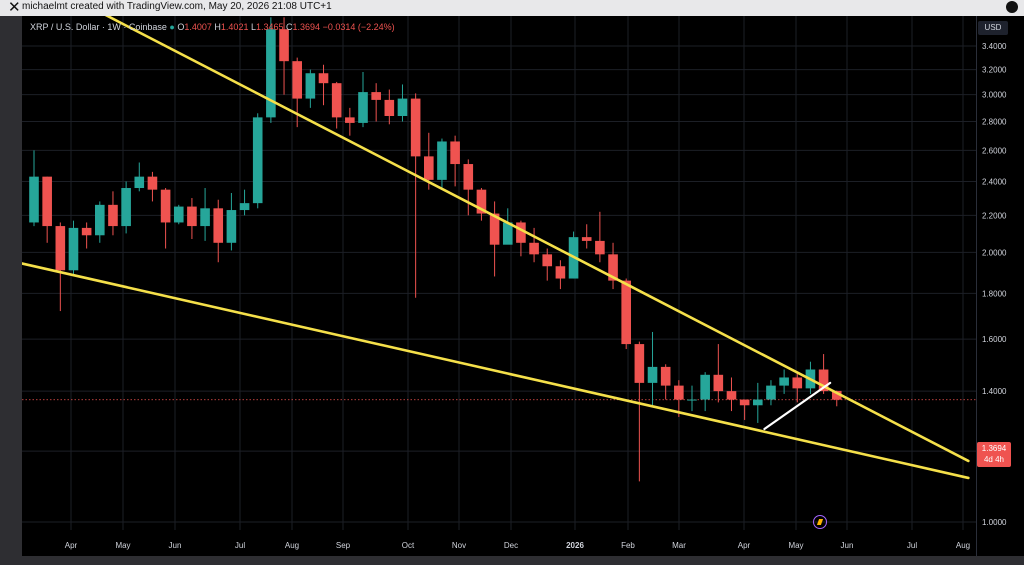 Image resolution: width=1024 pixels, height=565 pixels. Describe the element at coordinates (198, 27) in the screenshot. I see `open-value: 1.4007` at that location.